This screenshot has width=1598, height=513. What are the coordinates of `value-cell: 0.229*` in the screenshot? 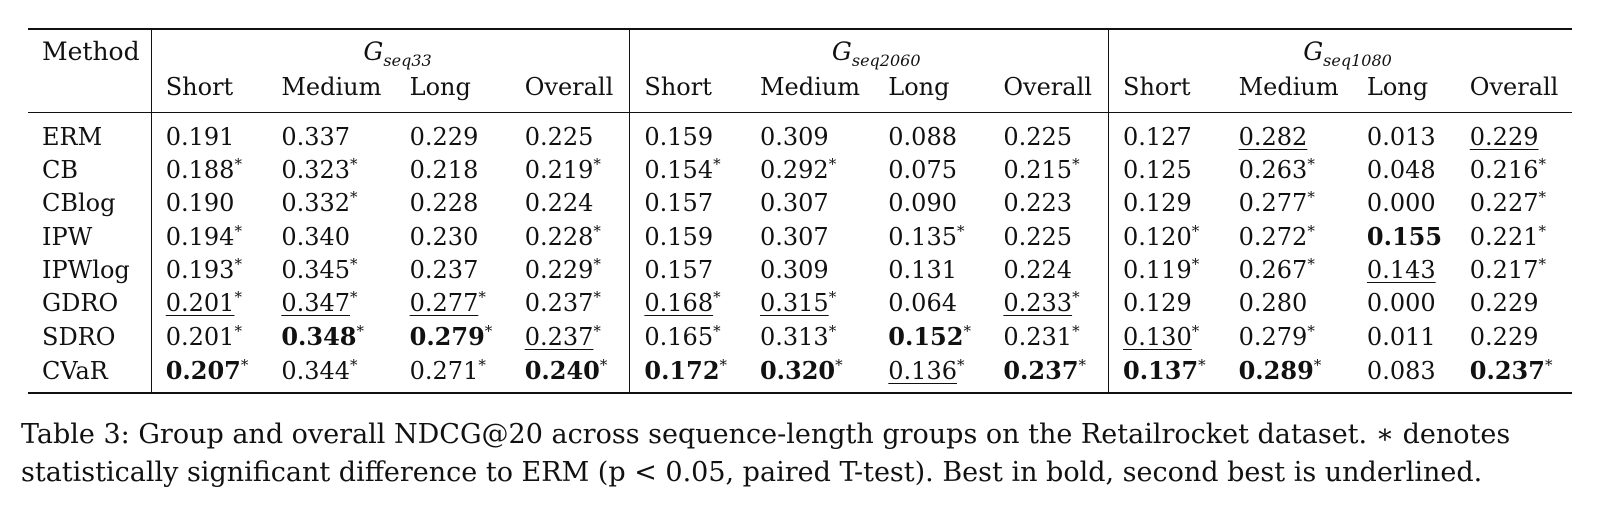 It's located at (570, 270).